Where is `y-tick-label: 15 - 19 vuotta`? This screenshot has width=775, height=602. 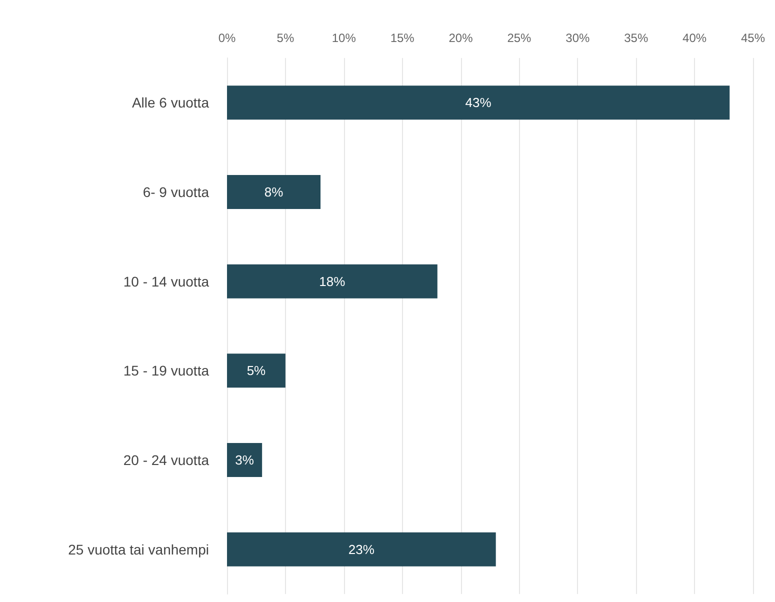
y-tick-label: 15 - 19 vuotta is located at coordinates (166, 370).